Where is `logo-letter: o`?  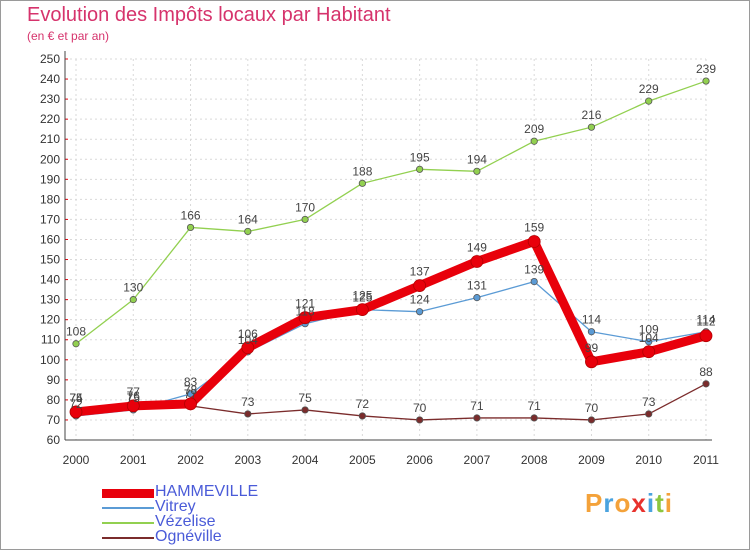 logo-letter: o is located at coordinates (623, 503).